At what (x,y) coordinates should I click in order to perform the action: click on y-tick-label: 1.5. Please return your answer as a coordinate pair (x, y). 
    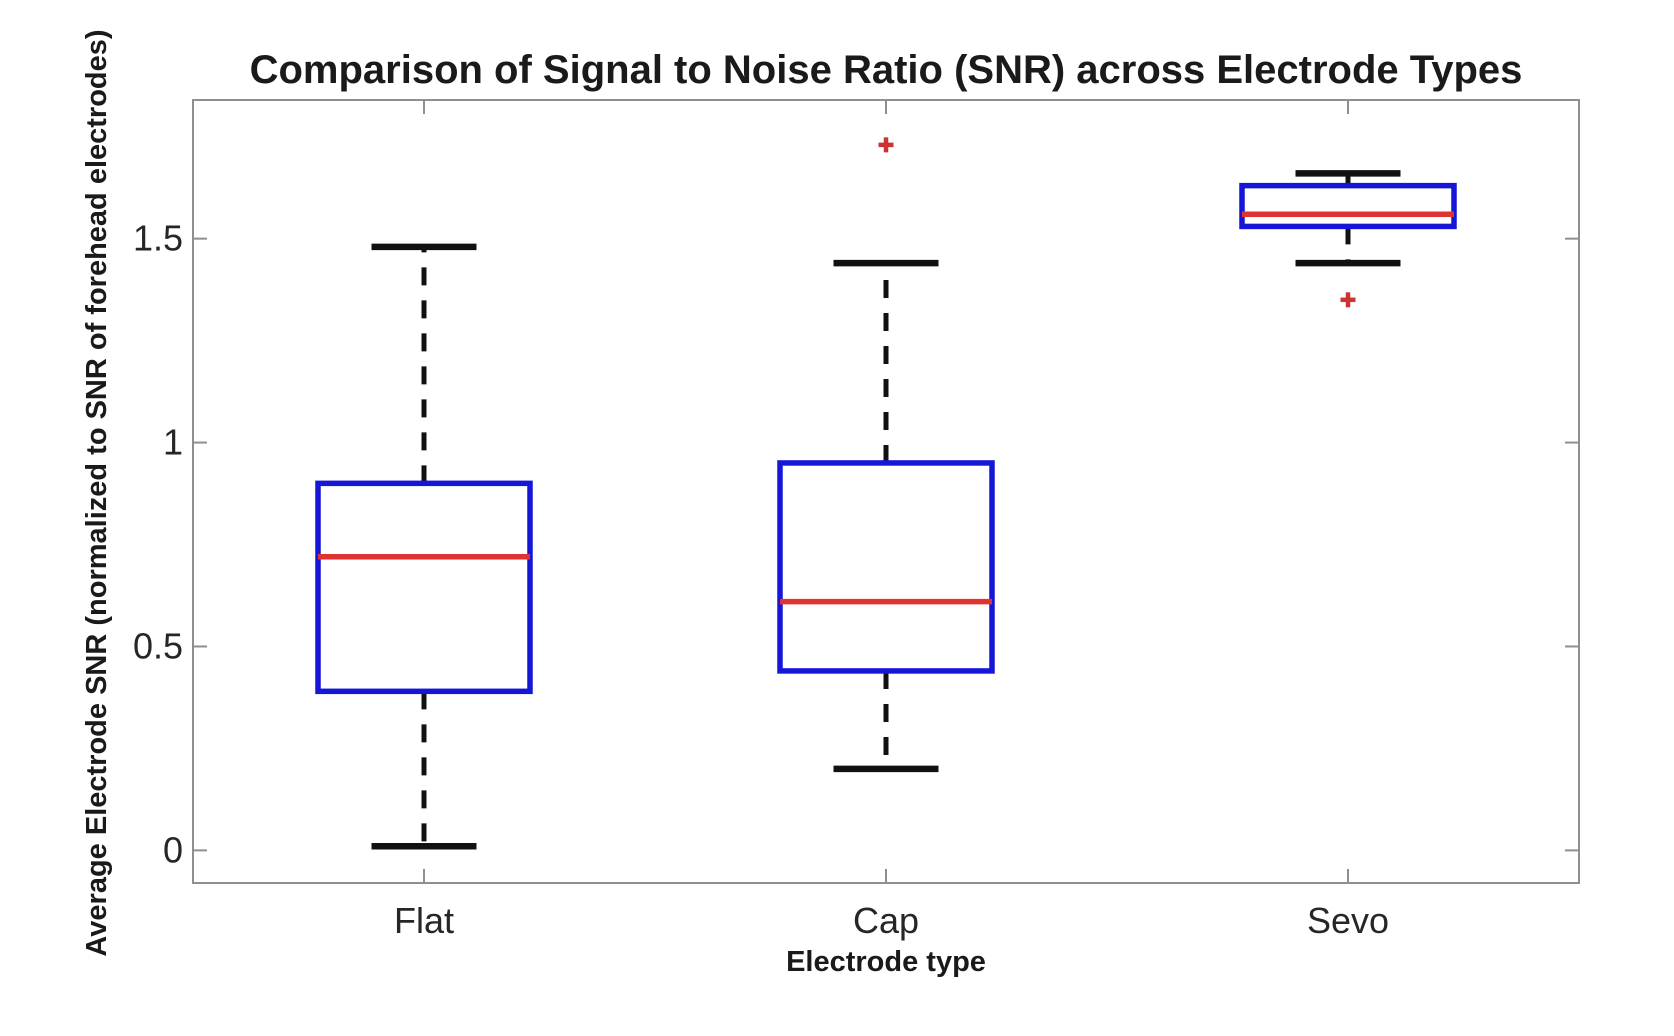
    Looking at the image, I should click on (158, 238).